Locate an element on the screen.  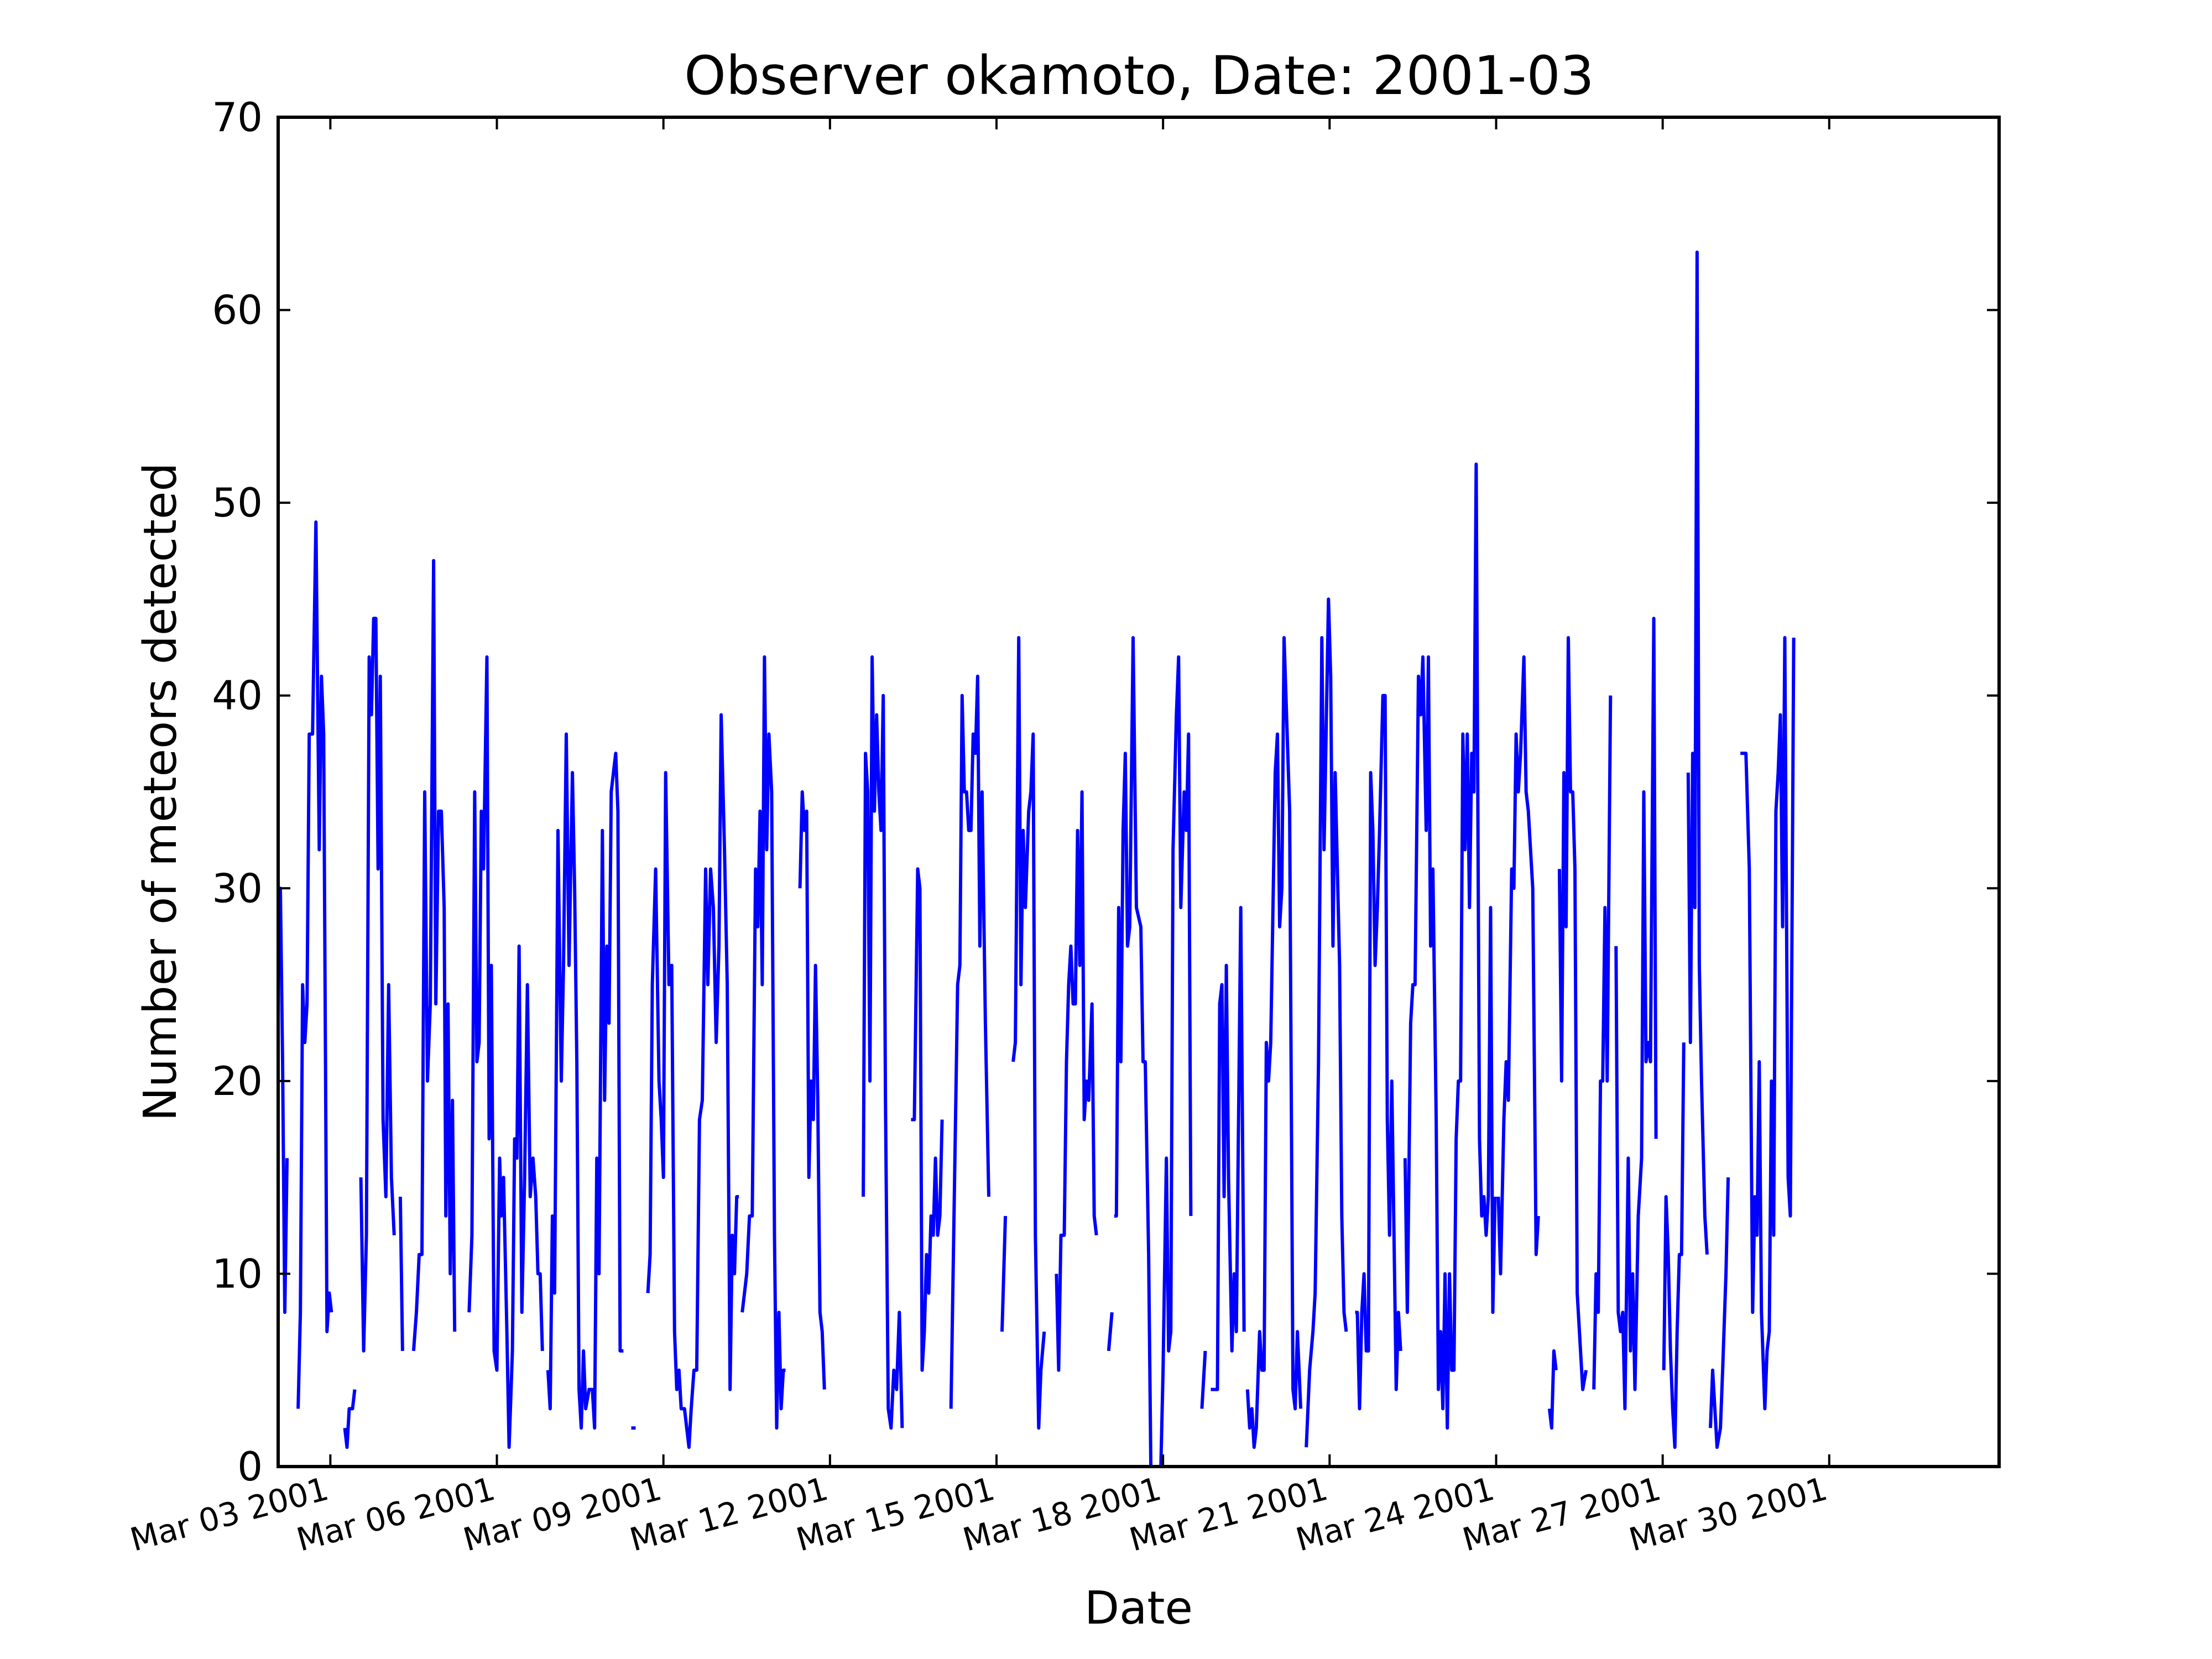
y-tick-label: 70 is located at coordinates (237, 117).